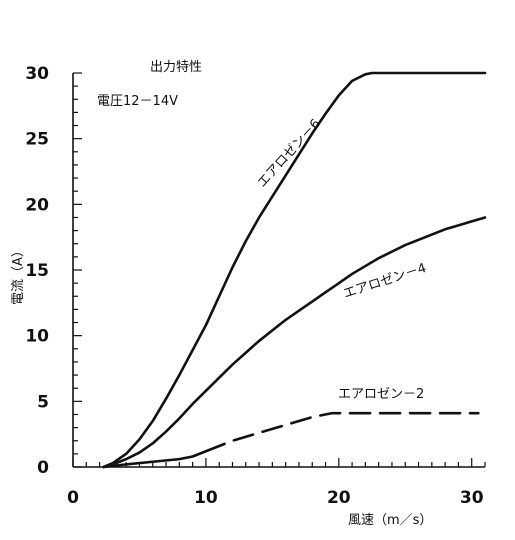 This screenshot has height=540, width=515. What do you see at coordinates (472, 498) in the screenshot?
I see `x-tick-label: 30` at bounding box center [472, 498].